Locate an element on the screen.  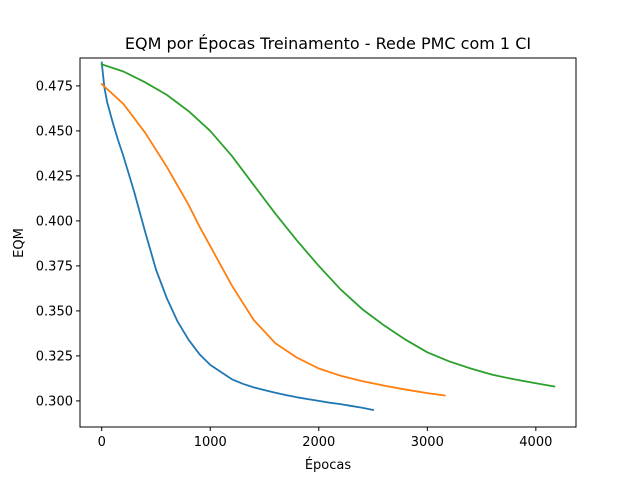
y-tick-label: 0.425 is located at coordinates (54, 176).